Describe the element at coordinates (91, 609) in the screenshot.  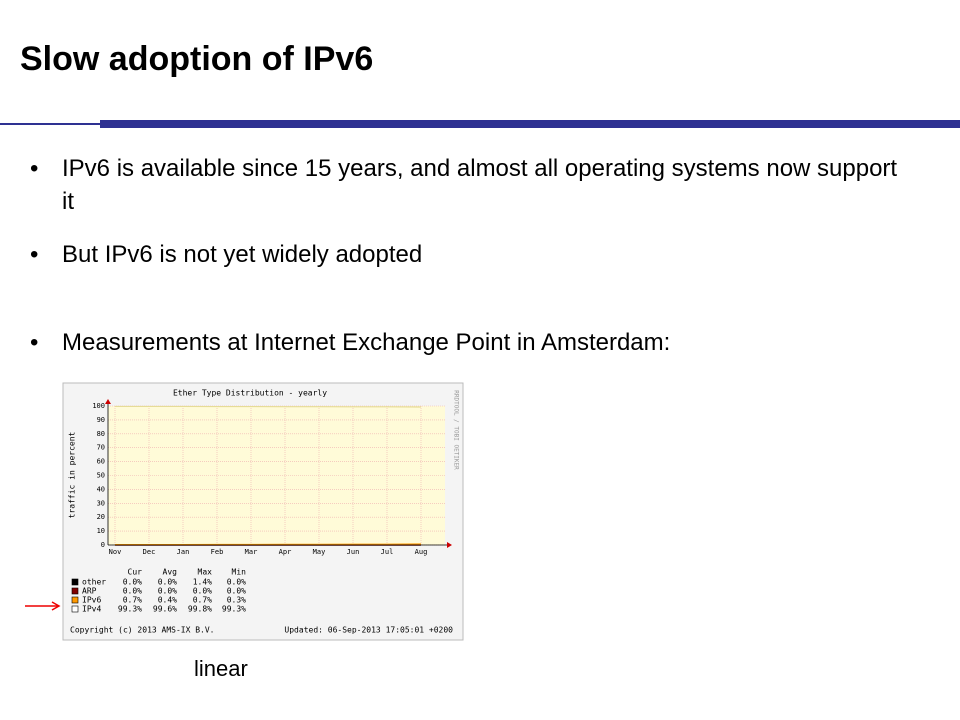
I see `legend-label: IPv4` at that location.